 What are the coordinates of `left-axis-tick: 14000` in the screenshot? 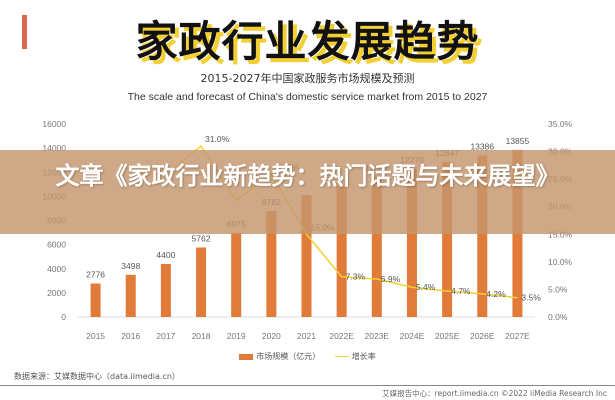 It's located at (54, 148).